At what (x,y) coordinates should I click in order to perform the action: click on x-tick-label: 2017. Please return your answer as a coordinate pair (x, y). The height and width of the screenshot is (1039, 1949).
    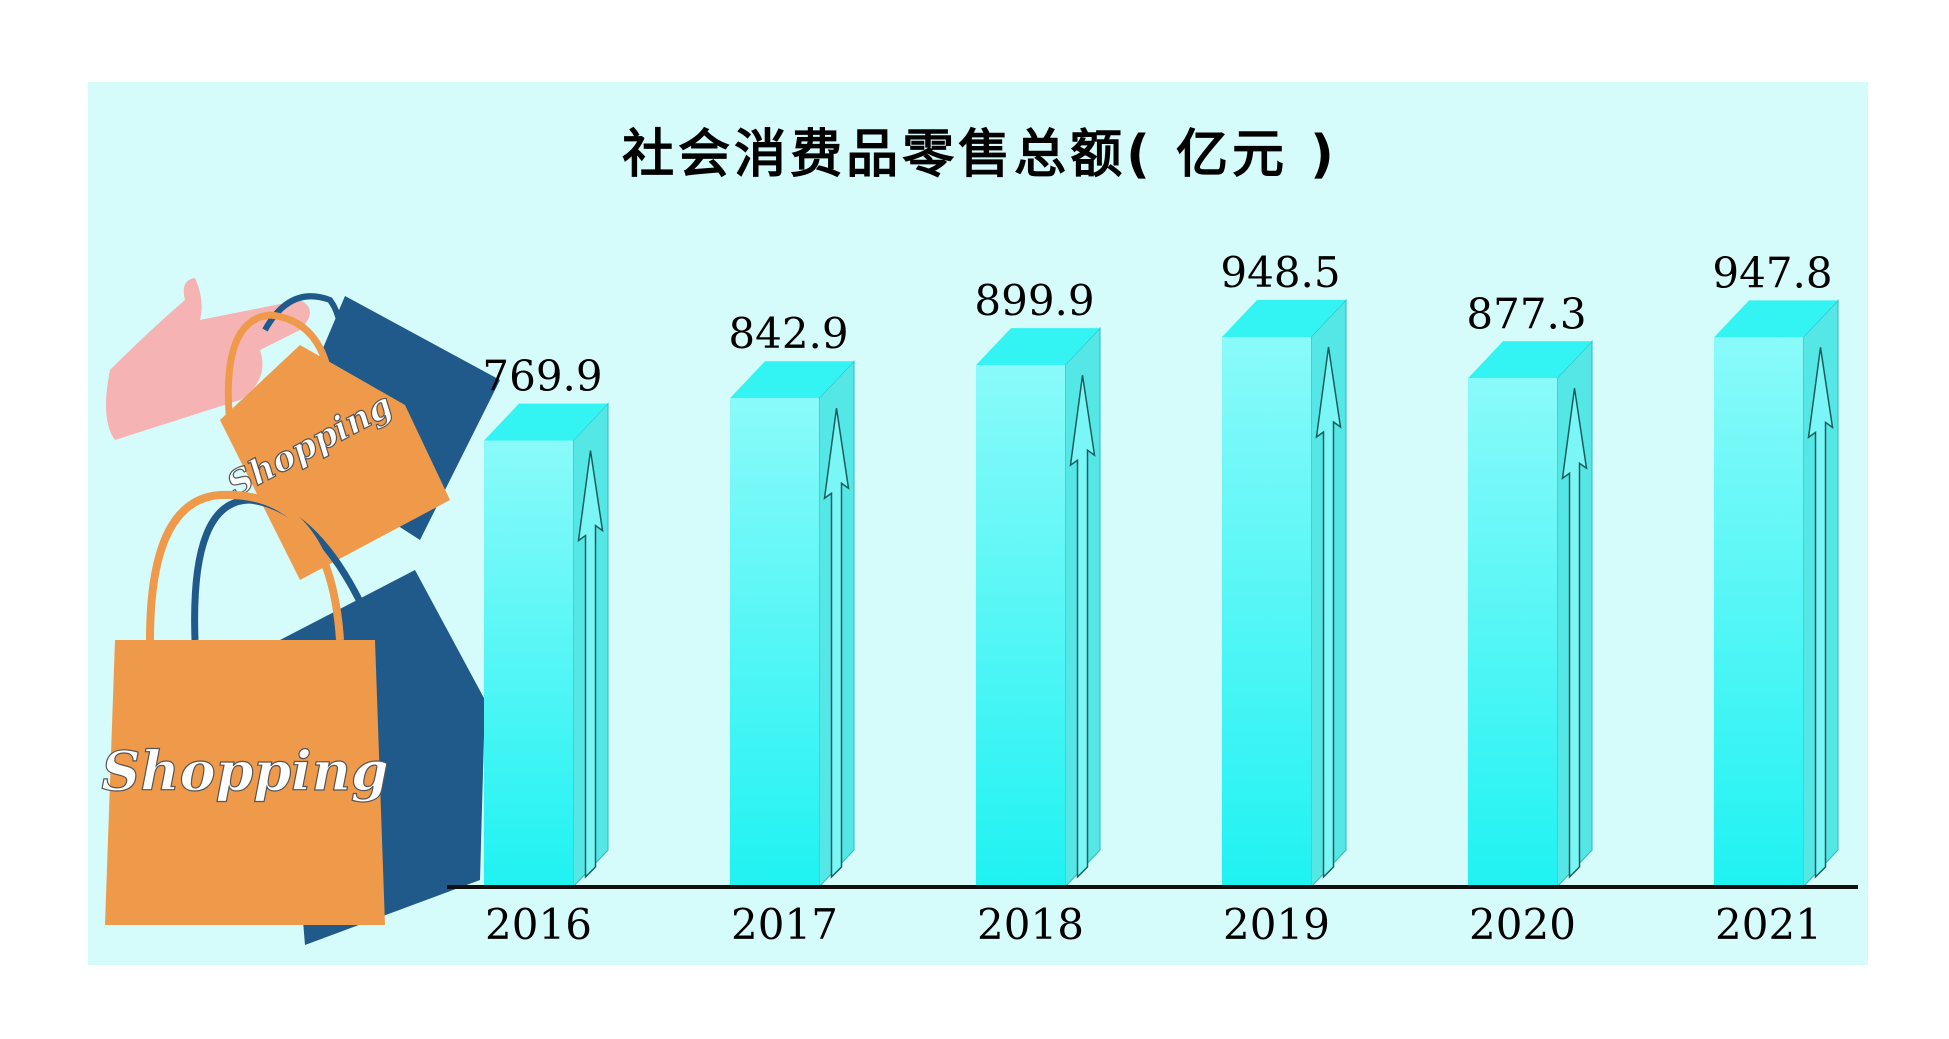
    Looking at the image, I should click on (784, 924).